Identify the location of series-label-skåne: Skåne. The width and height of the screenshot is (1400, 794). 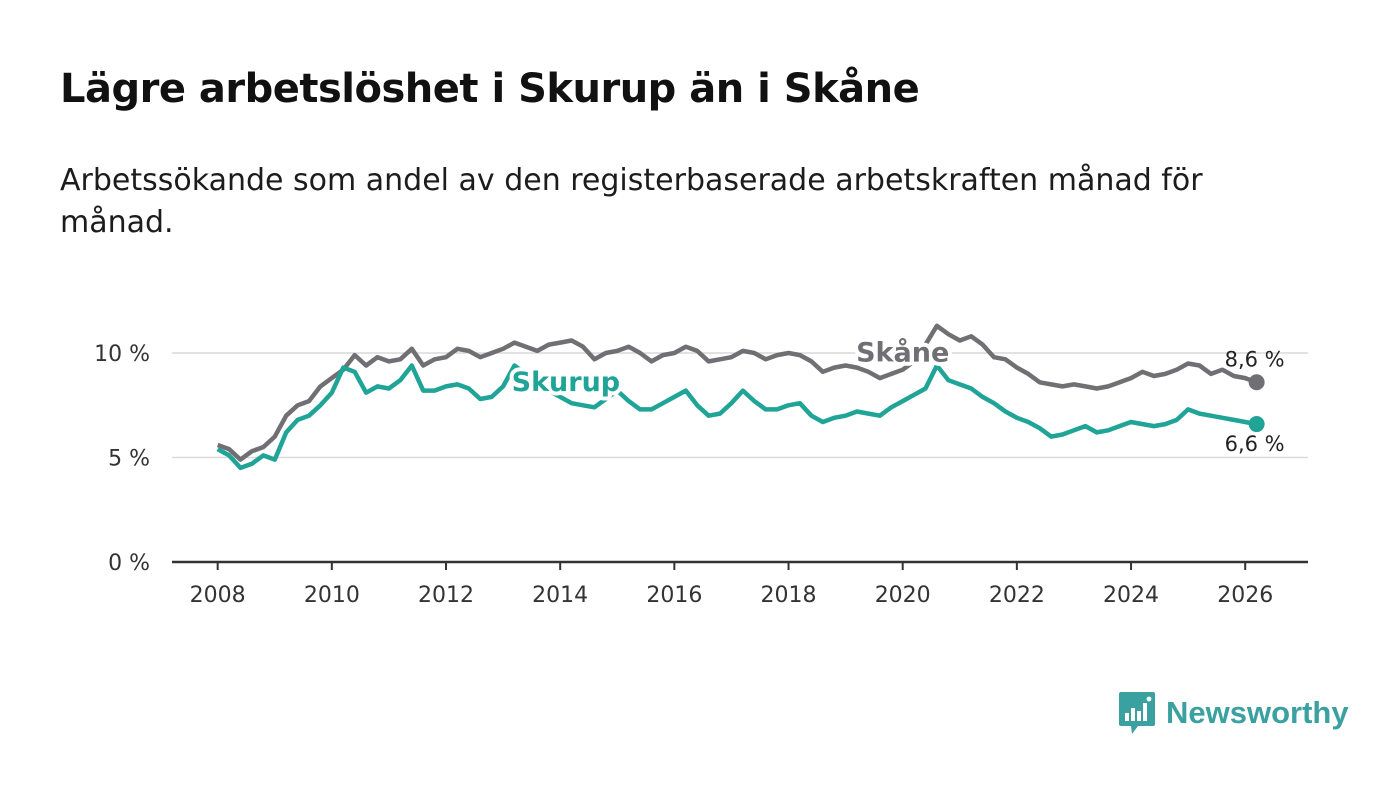
(902, 353).